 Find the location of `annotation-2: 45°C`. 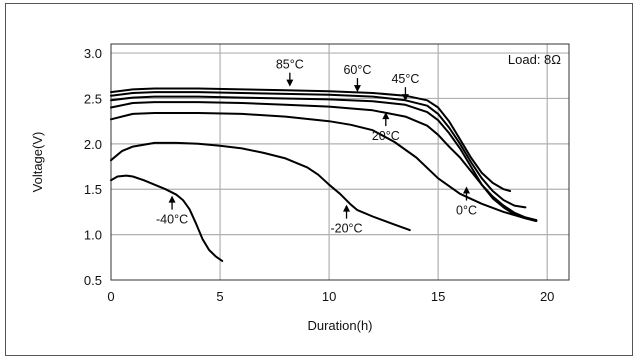

annotation-2: 45°C is located at coordinates (405, 87).